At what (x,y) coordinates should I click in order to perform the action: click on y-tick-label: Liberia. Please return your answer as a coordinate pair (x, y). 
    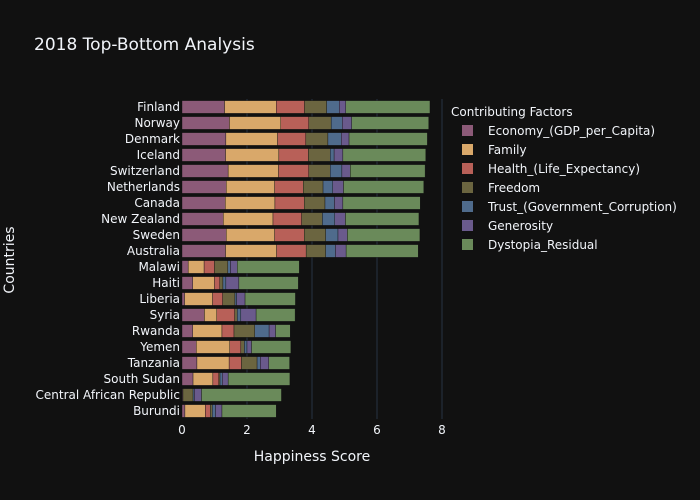
    Looking at the image, I should click on (159, 299).